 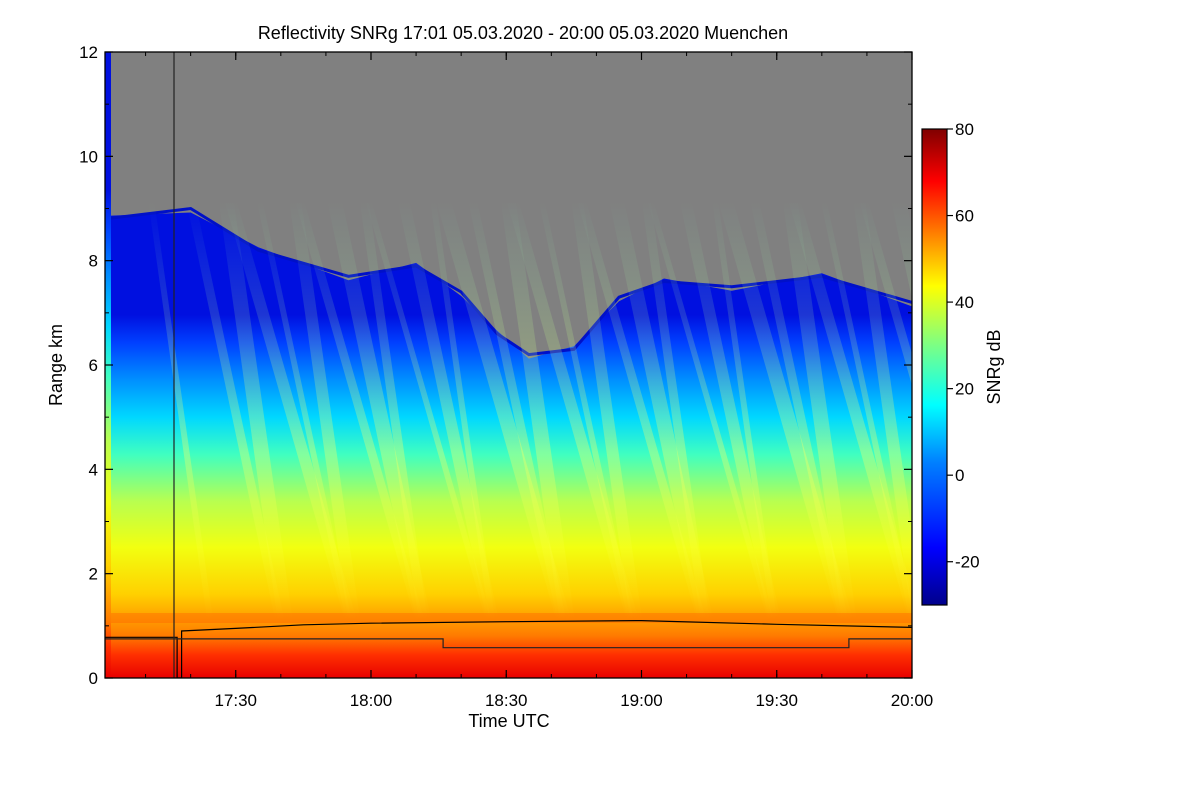 I want to click on y-axis-label: Range km, so click(x=56, y=365).